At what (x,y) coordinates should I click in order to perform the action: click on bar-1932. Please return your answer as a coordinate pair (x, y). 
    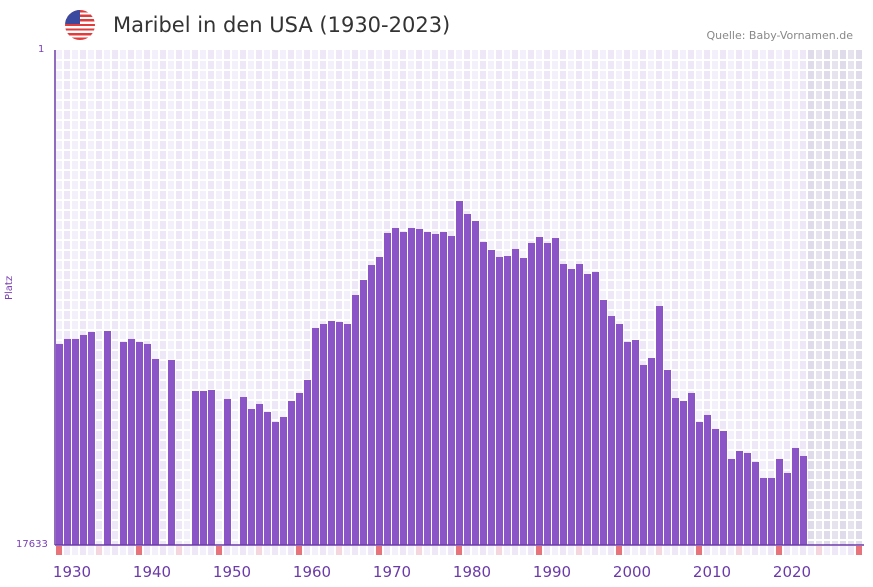
    Looking at the image, I should click on (75, 441).